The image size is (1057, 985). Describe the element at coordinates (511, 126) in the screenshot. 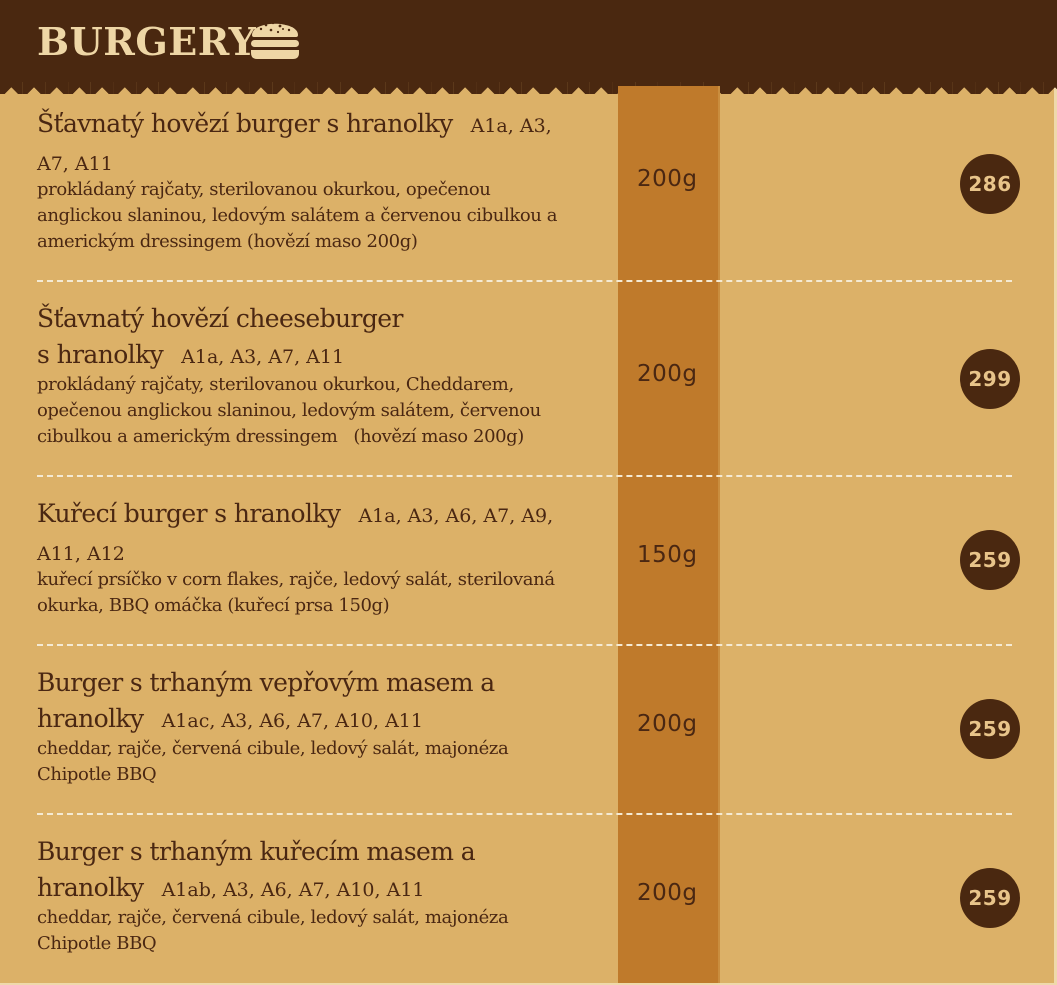

I see `item-allergens: A1a, A3,` at that location.